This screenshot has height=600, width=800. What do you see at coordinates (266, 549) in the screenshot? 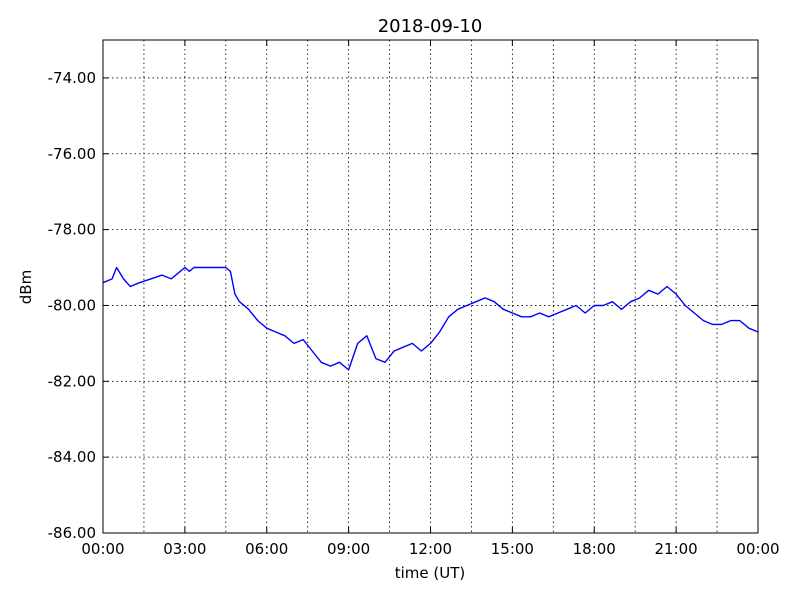
I see `x-tick-label: 06:00` at bounding box center [266, 549].